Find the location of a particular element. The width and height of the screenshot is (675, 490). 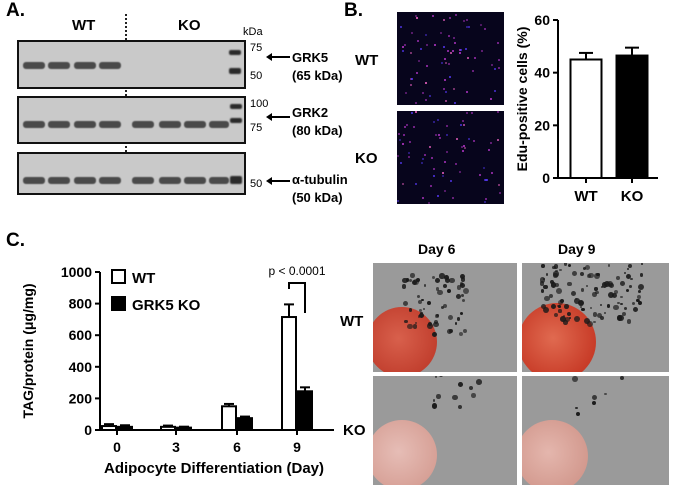

y-tick-label: 200 is located at coordinates (81, 398).